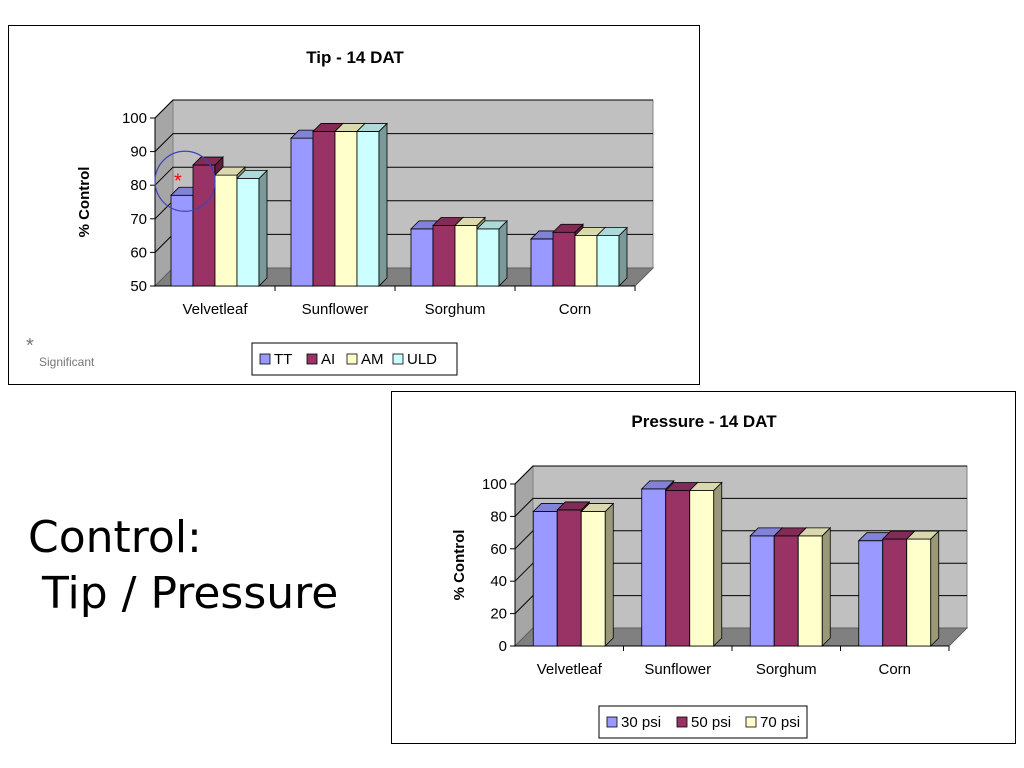  I want to click on slide-title: Control: Tip / Pressure, so click(183, 566).